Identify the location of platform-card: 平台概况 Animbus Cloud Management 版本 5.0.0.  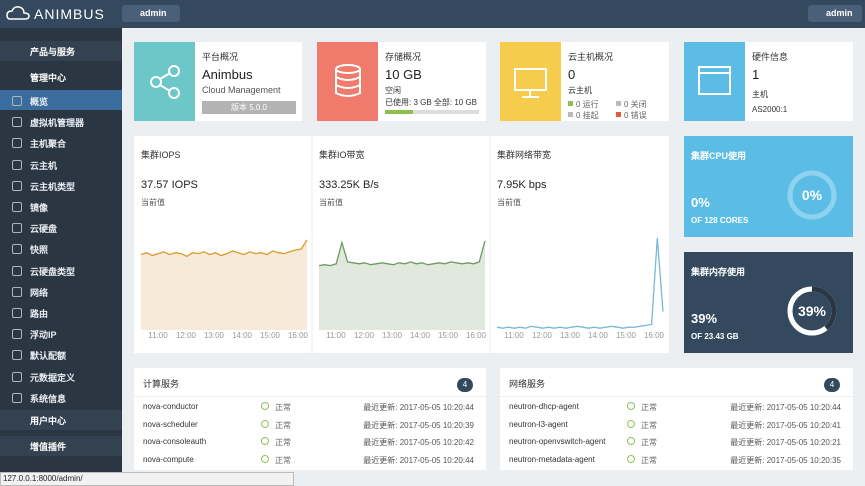
(218, 81).